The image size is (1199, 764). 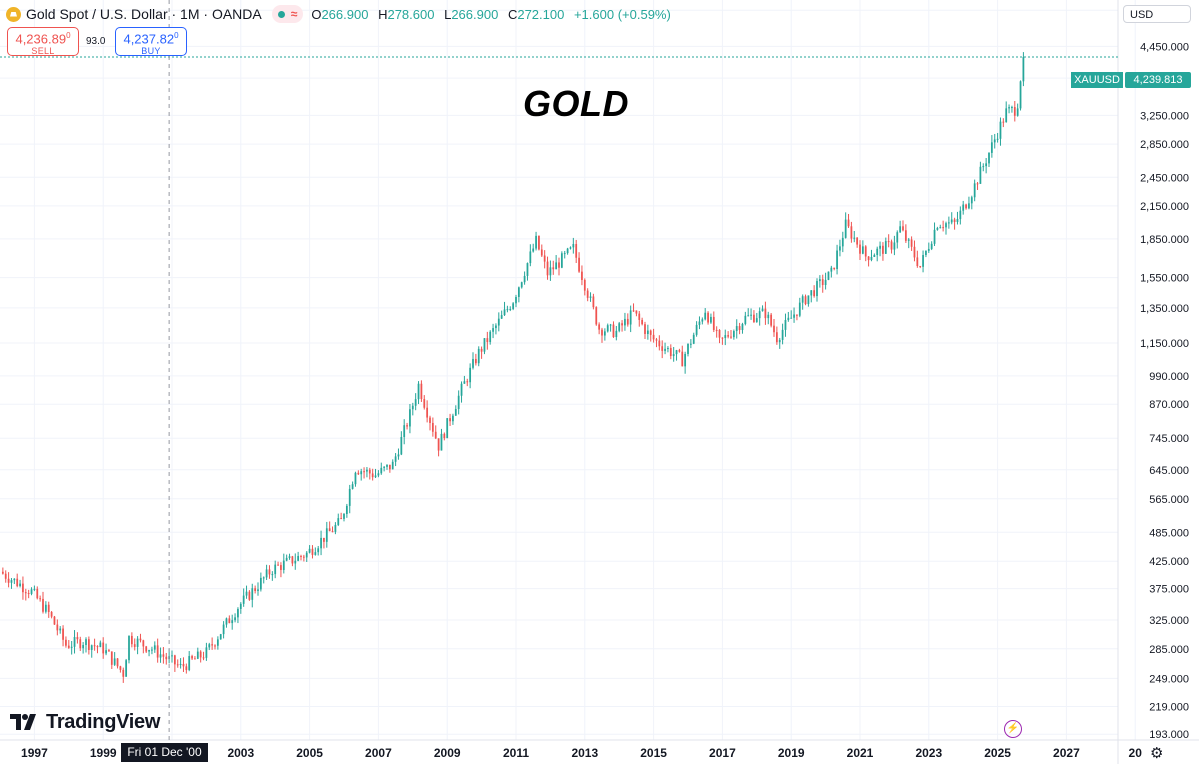 I want to click on y-tick-label: 219.000, so click(x=1169, y=708).